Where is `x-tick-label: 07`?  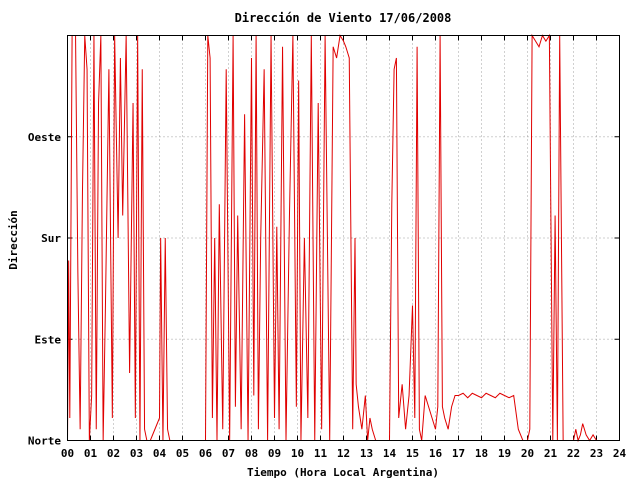
x-tick-label: 07 is located at coordinates (228, 453).